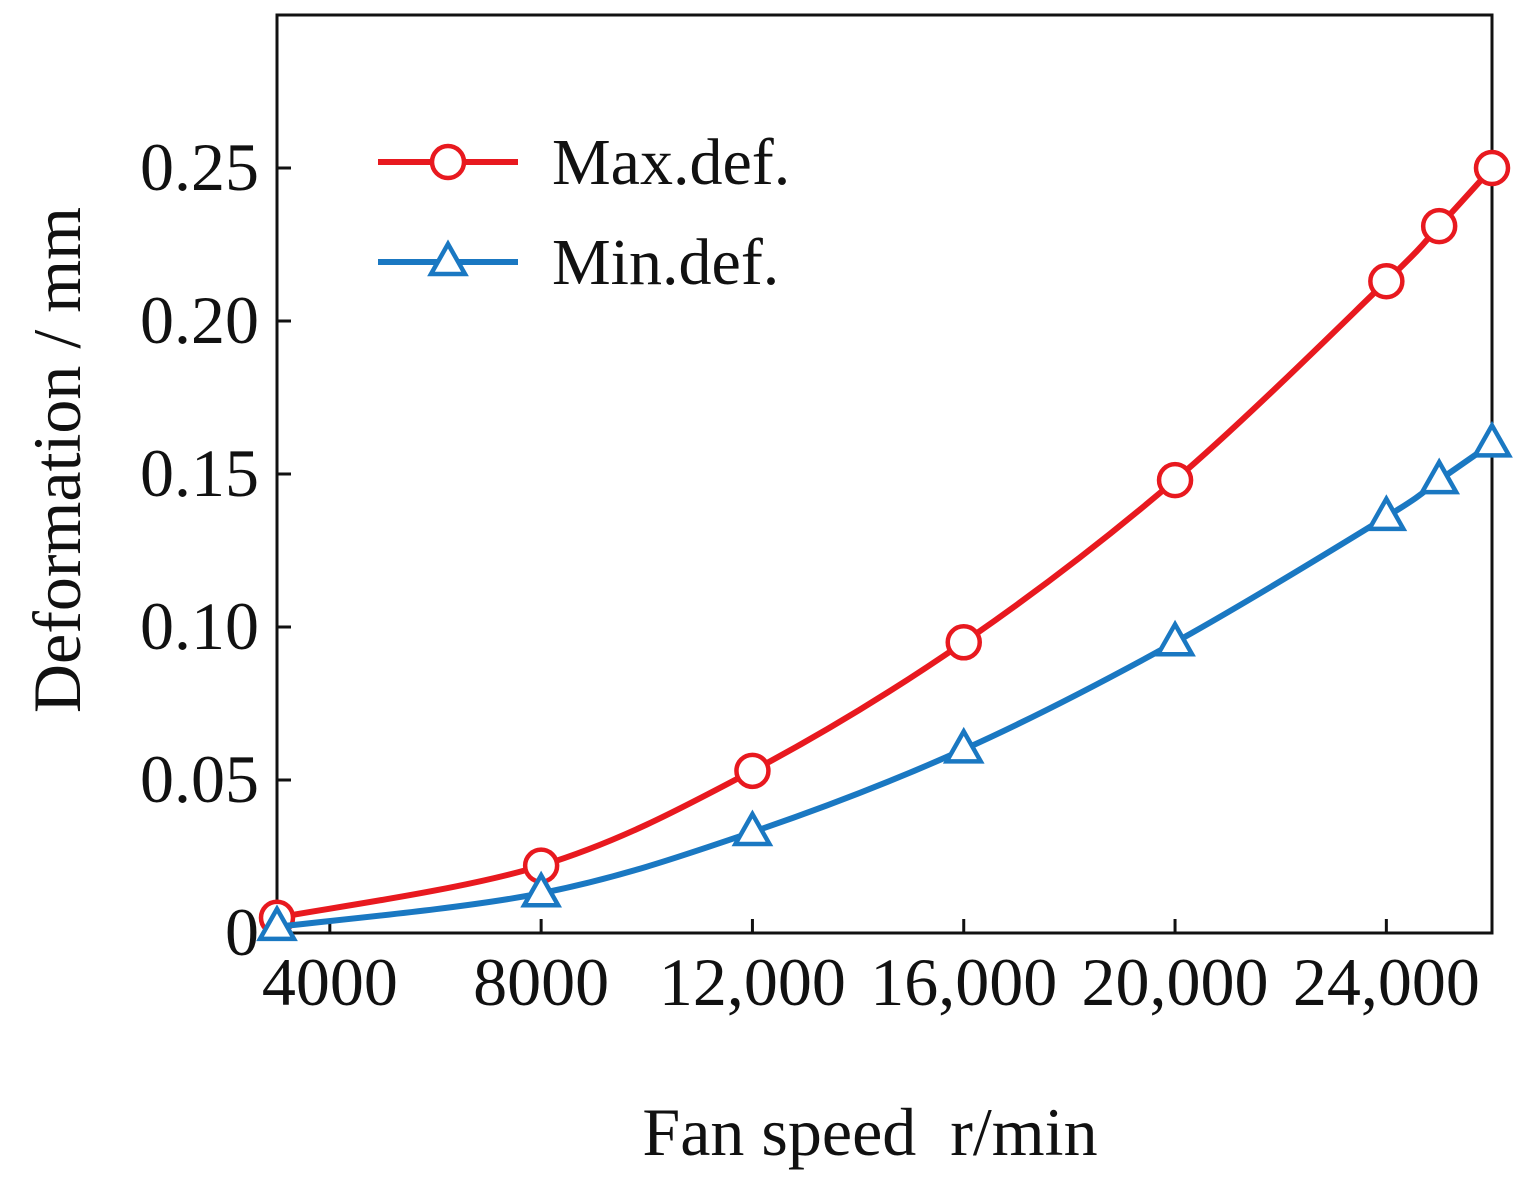  I want to click on x-tick-label: 16,000, so click(963, 982).